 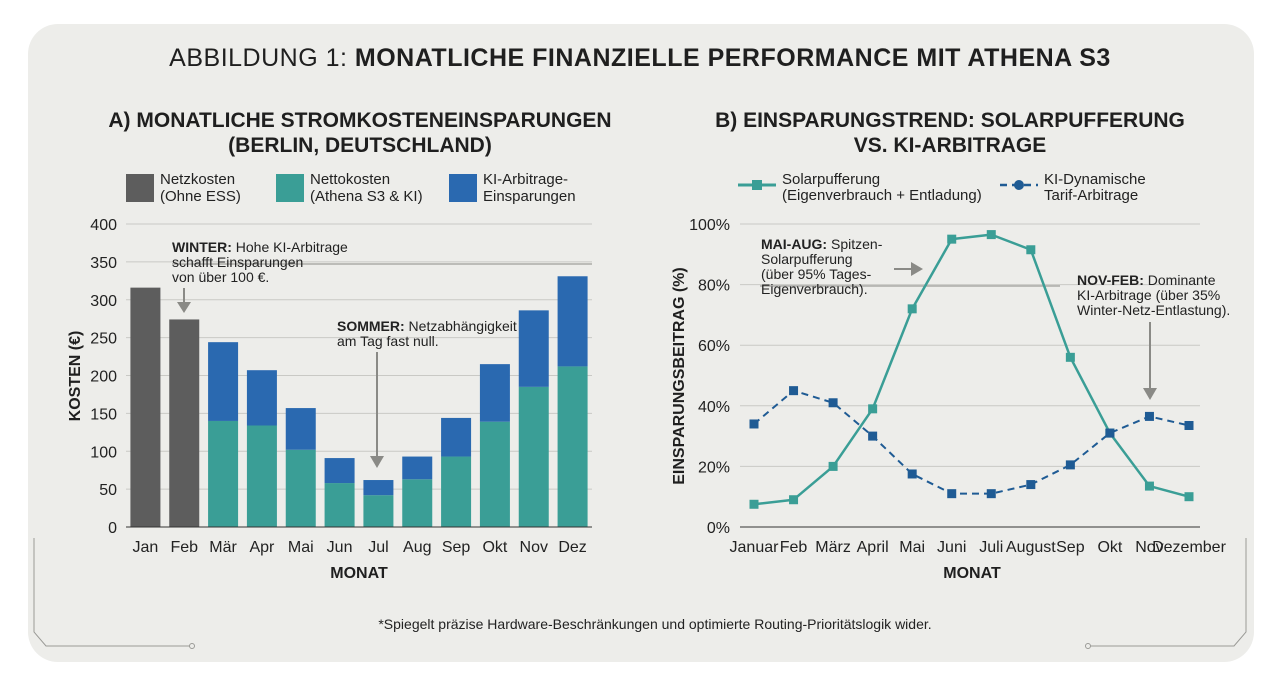 I want to click on sommer-annotation-line1: SOMMER: Netzabhängigkeit, so click(x=427, y=326).